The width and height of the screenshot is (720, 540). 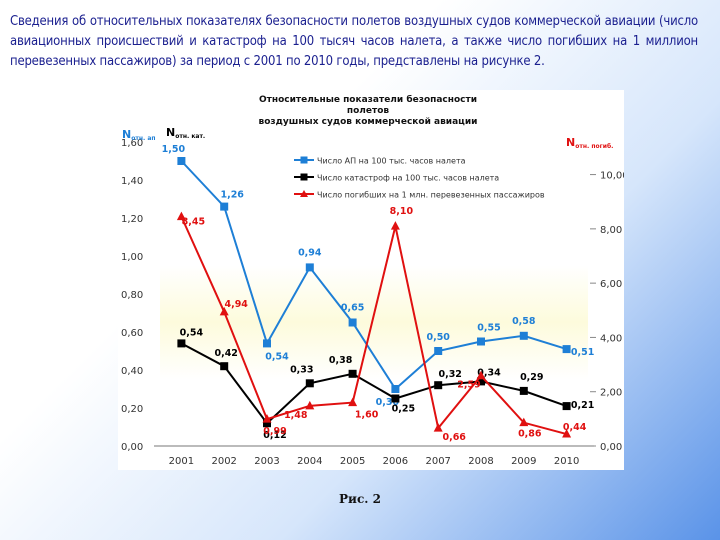 I want to click on left-tick-label: 1,00, so click(x=132, y=257).